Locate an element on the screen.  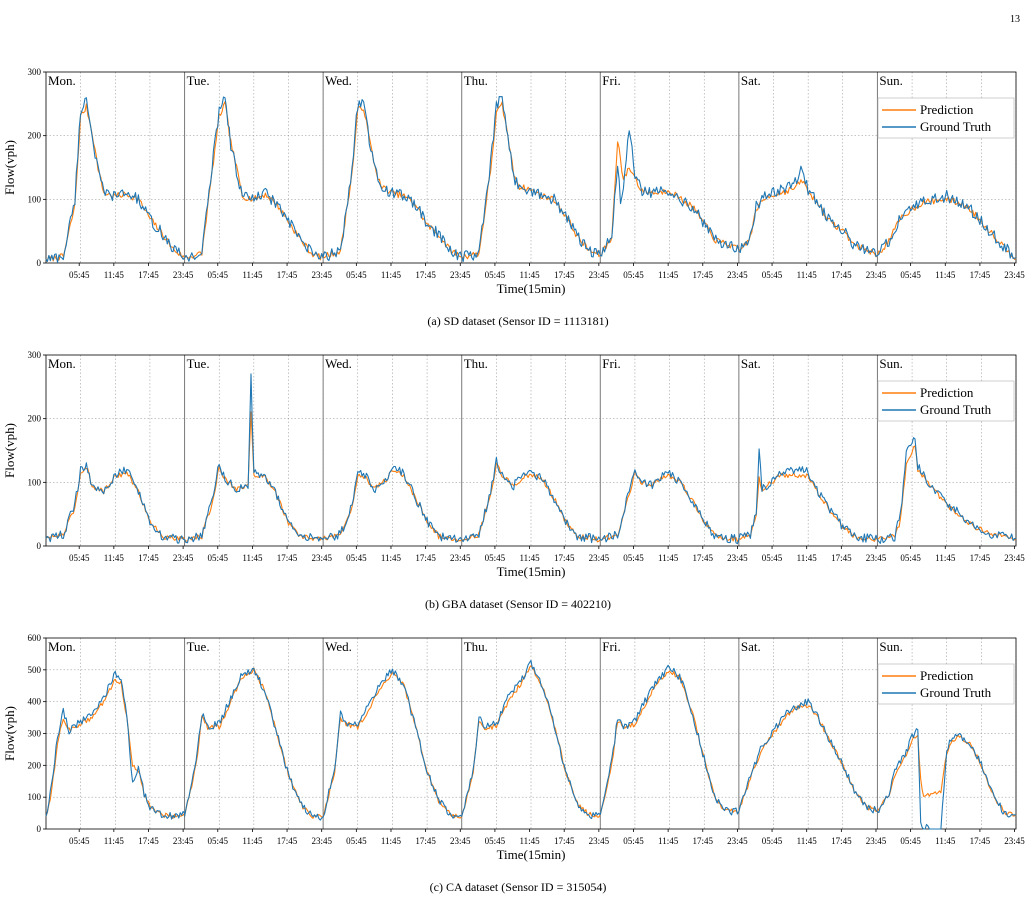
caption-sd-dataset: (a) SD dataset (Sensor ID = 1113181) is located at coordinates (518, 321).